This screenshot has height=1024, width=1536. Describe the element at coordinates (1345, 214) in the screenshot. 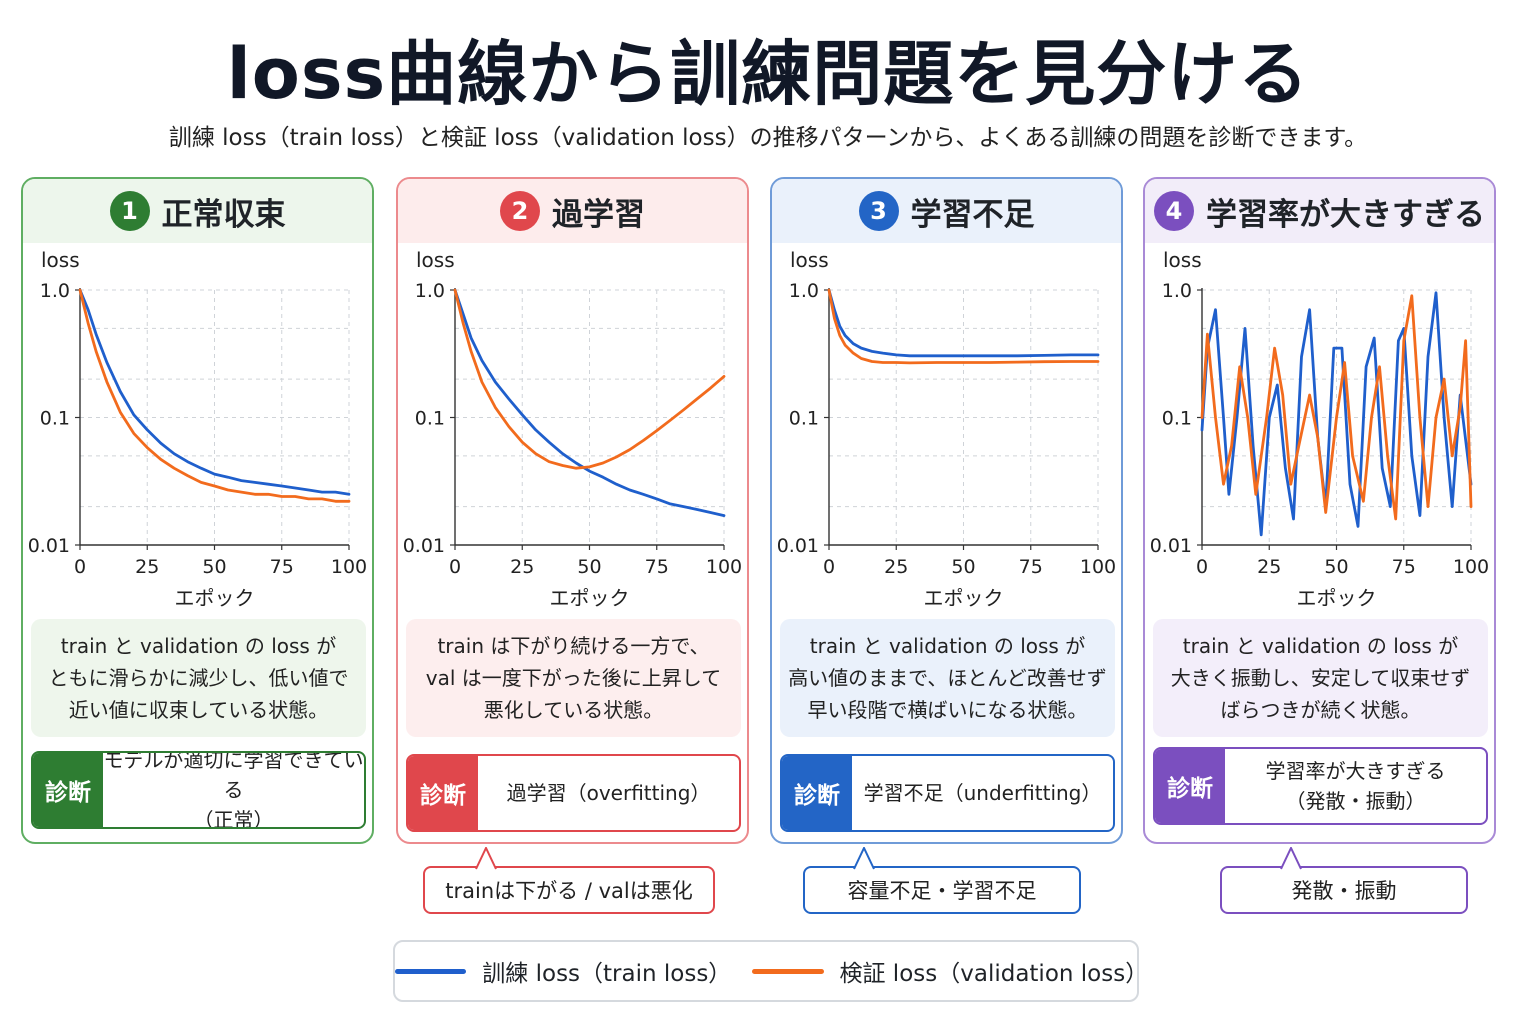

I see `panel-title: 学習率が大きすぎる` at that location.